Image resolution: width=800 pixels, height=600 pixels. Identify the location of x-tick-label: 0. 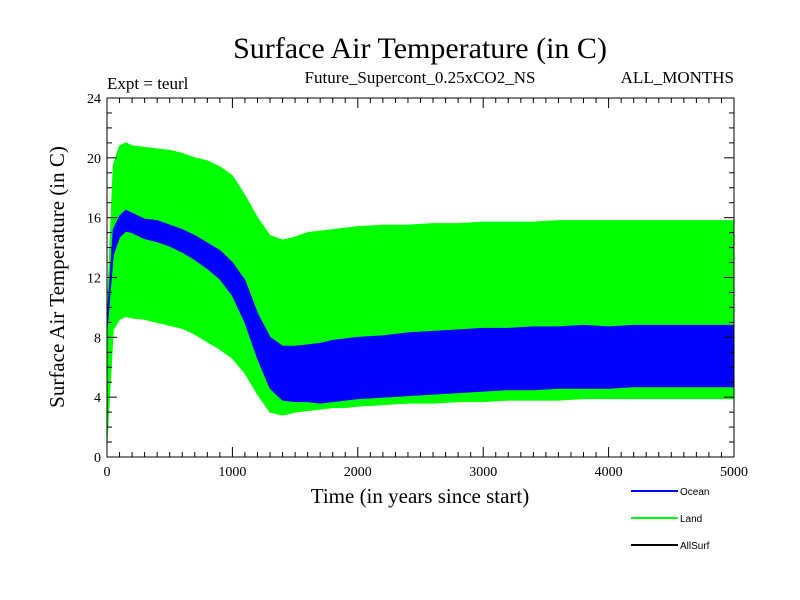
(107, 472).